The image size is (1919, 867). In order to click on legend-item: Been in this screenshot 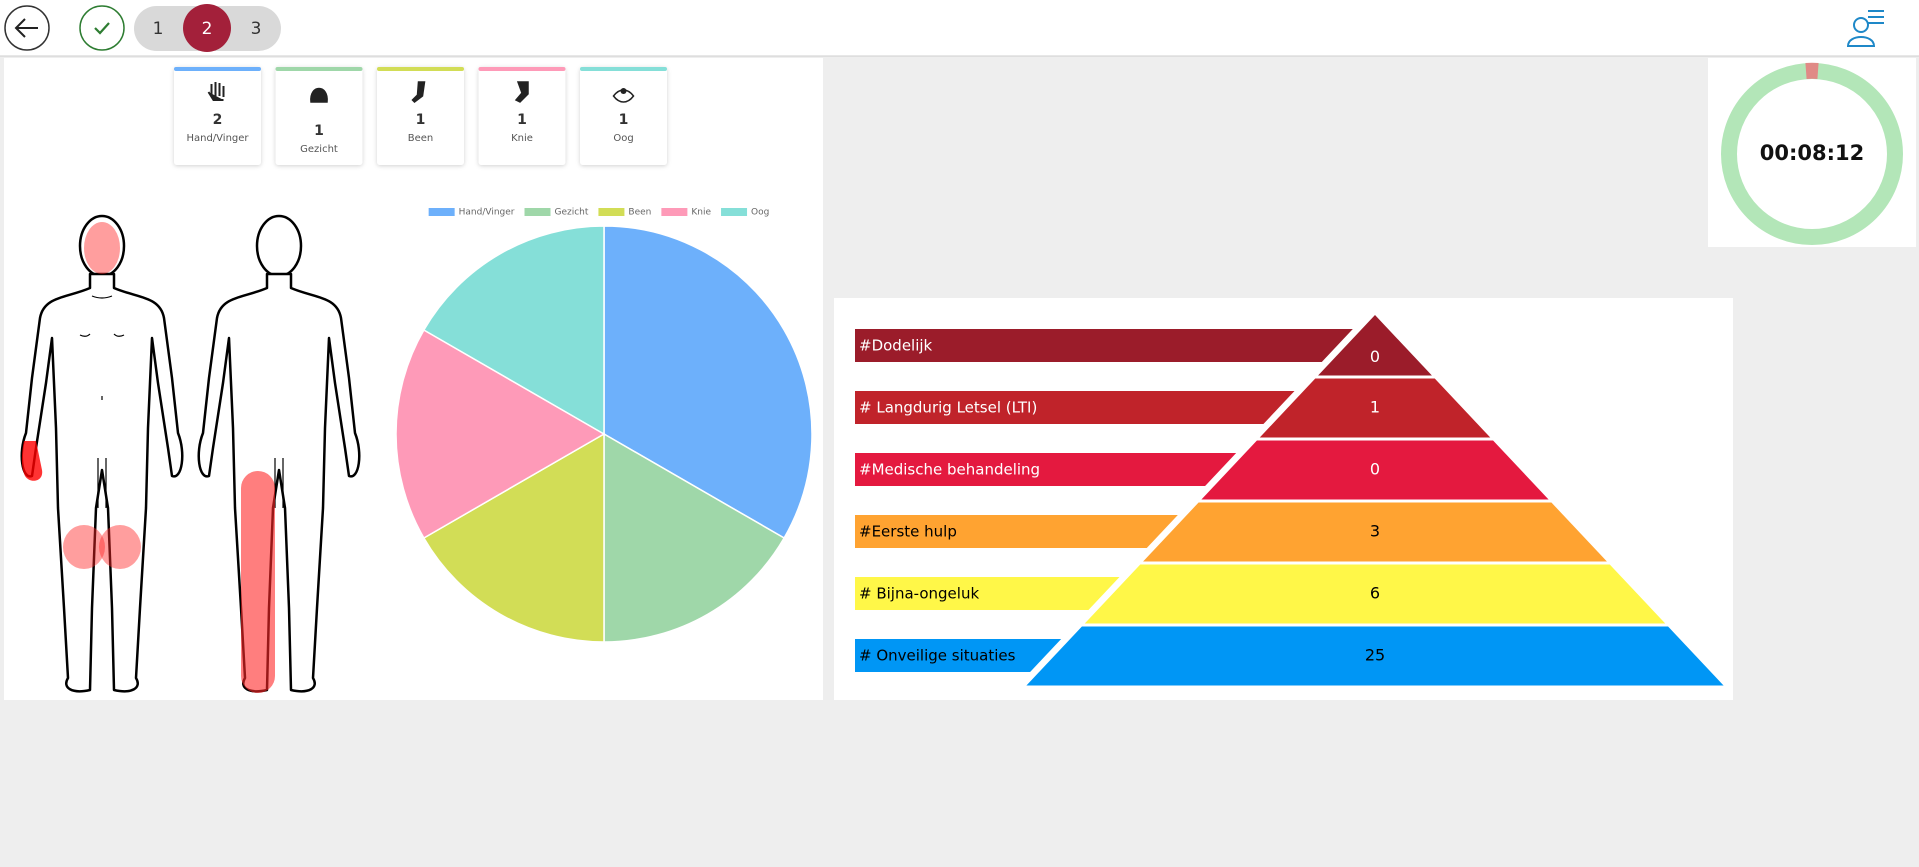, I will do `click(624, 213)`.